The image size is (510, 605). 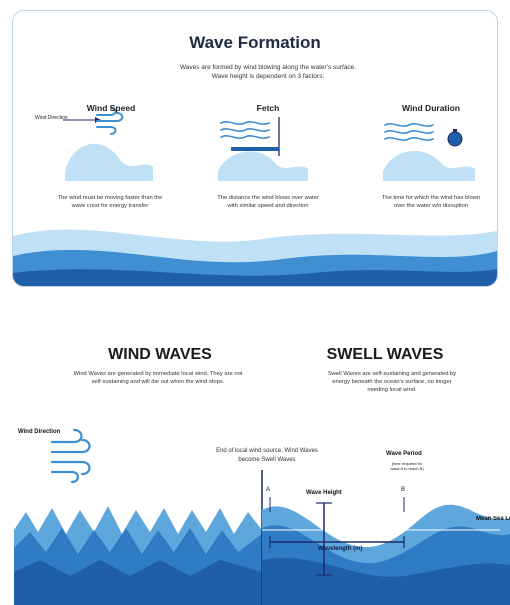 I want to click on wave-height-label: Wave Height, so click(x=324, y=493).